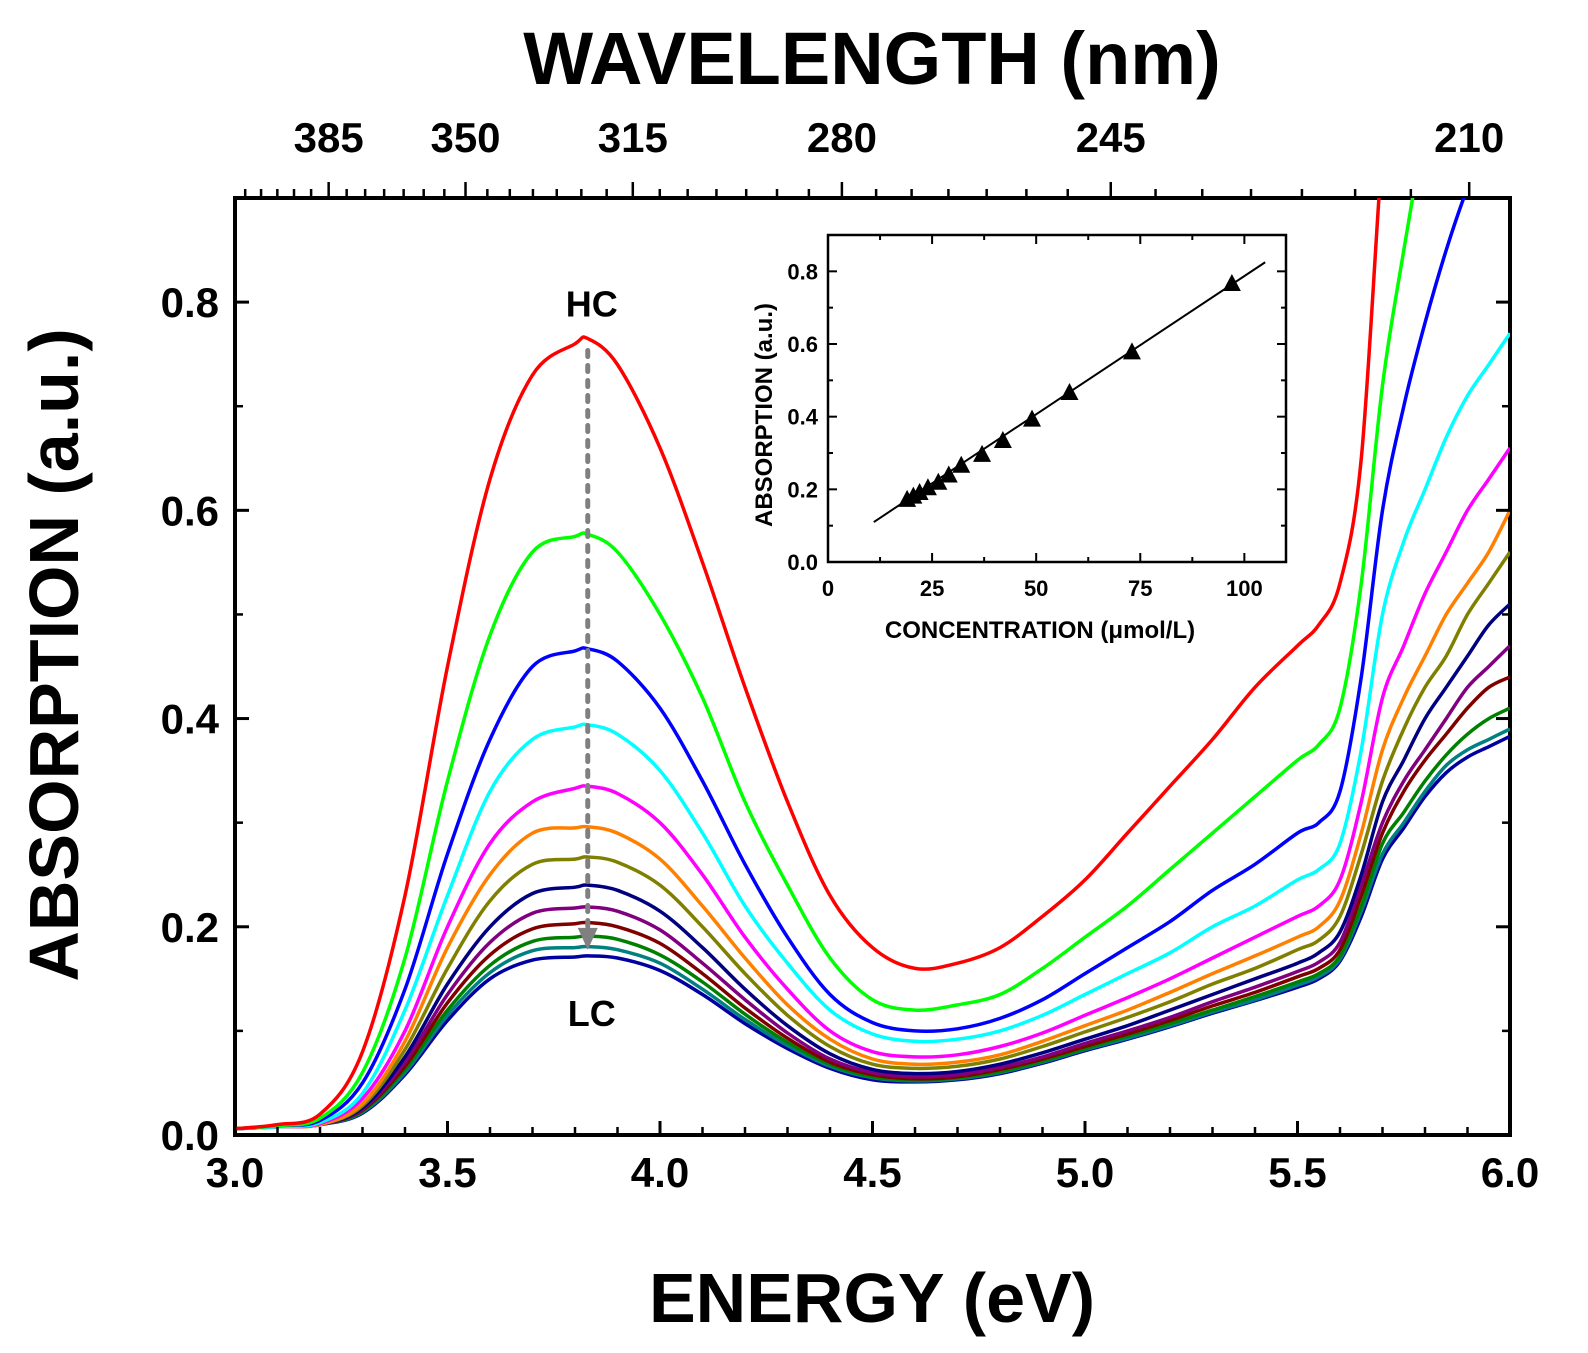 Image resolution: width=1588 pixels, height=1353 pixels. I want to click on inset-axes: 0 25 50 75 100 0.0 0.2 0.4 0.6 0.8, so click(1036, 417).